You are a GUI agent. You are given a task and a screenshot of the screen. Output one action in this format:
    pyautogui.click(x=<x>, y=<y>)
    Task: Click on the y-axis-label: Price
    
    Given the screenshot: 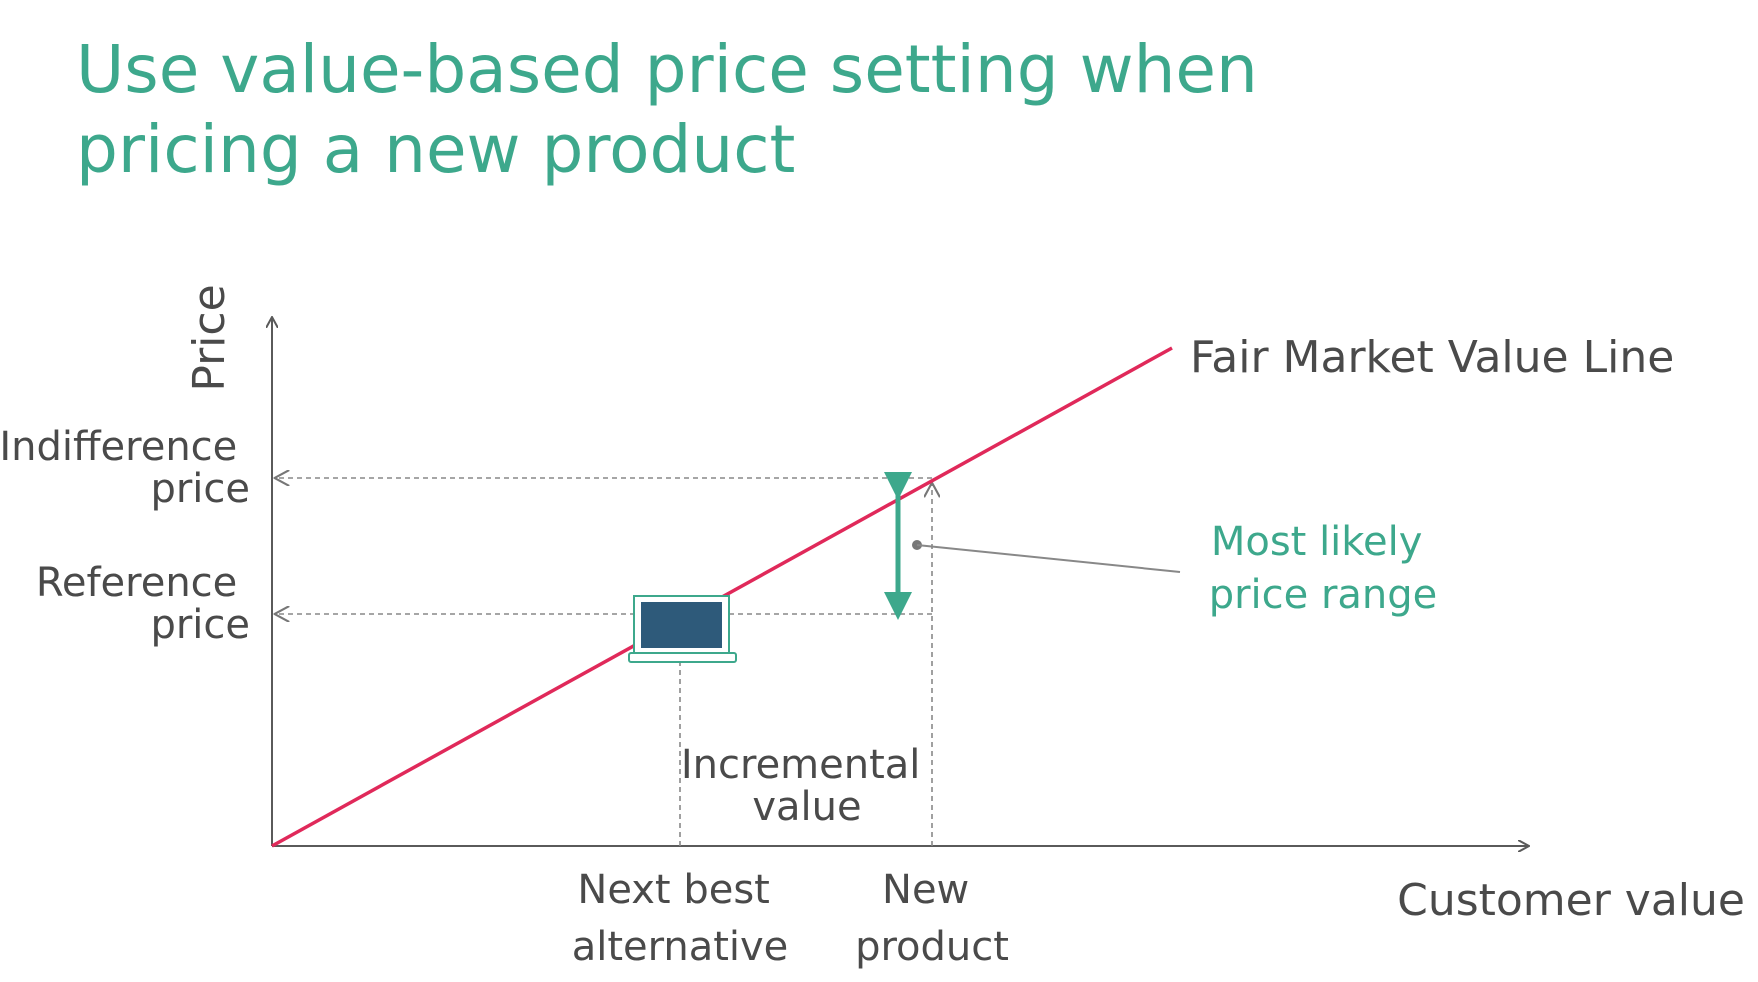 What is the action you would take?
    pyautogui.click(x=209, y=337)
    